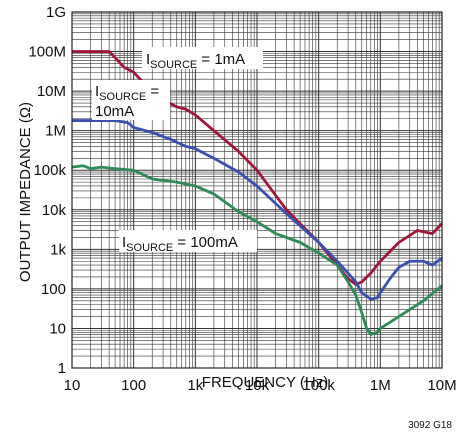 The width and height of the screenshot is (461, 432). I want to click on x-tick-label: 100, so click(133, 385).